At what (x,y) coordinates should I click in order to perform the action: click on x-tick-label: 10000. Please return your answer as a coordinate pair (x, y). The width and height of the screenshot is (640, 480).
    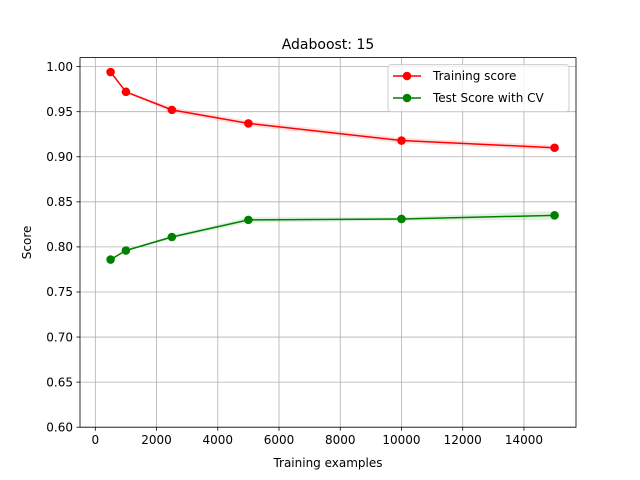
    Looking at the image, I should click on (401, 440).